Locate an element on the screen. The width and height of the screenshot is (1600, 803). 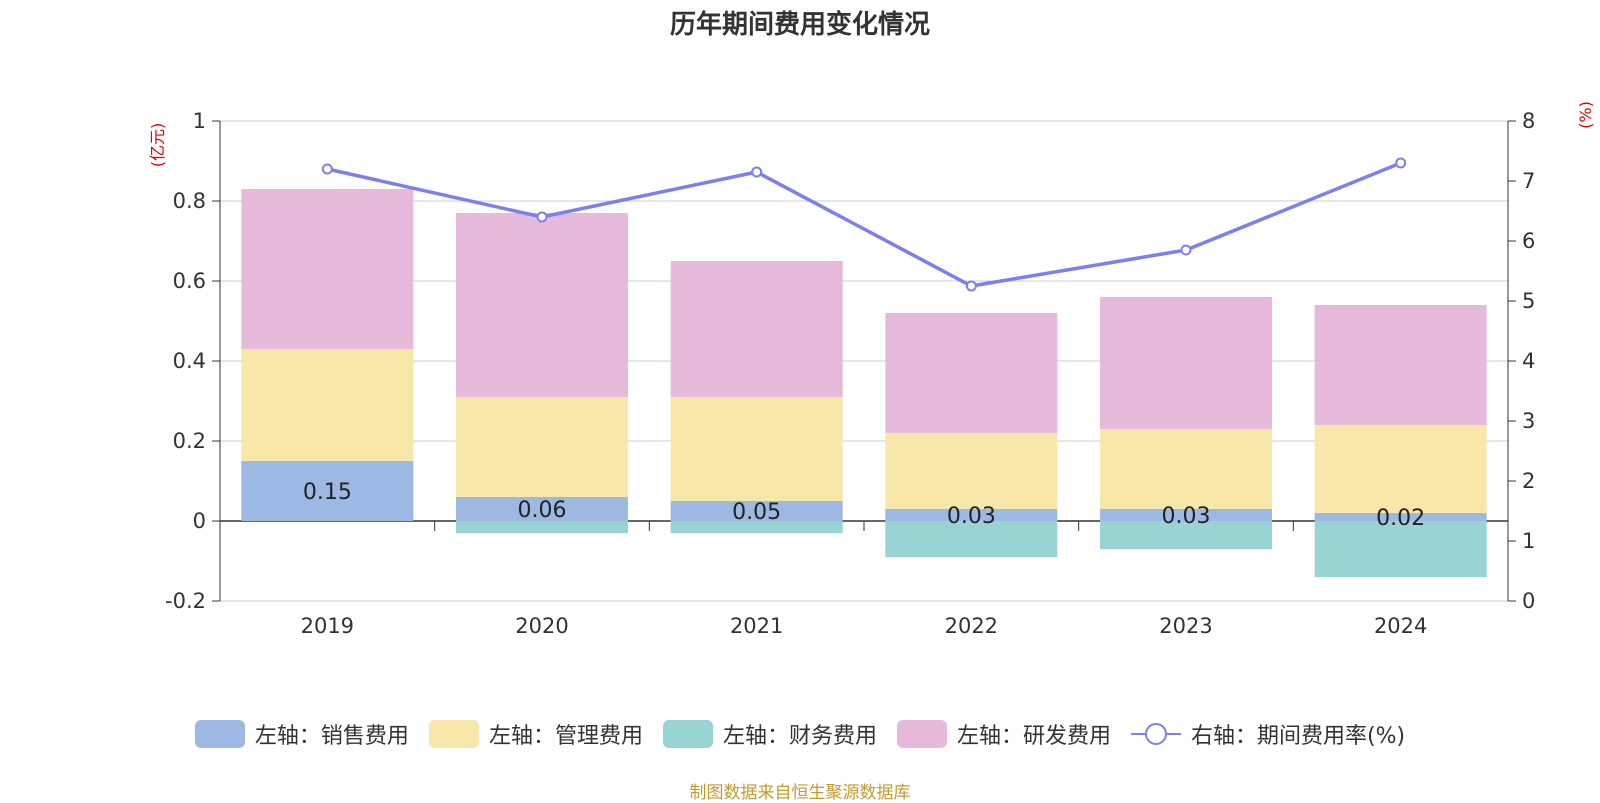
x-axis-label: 2019 is located at coordinates (327, 626).